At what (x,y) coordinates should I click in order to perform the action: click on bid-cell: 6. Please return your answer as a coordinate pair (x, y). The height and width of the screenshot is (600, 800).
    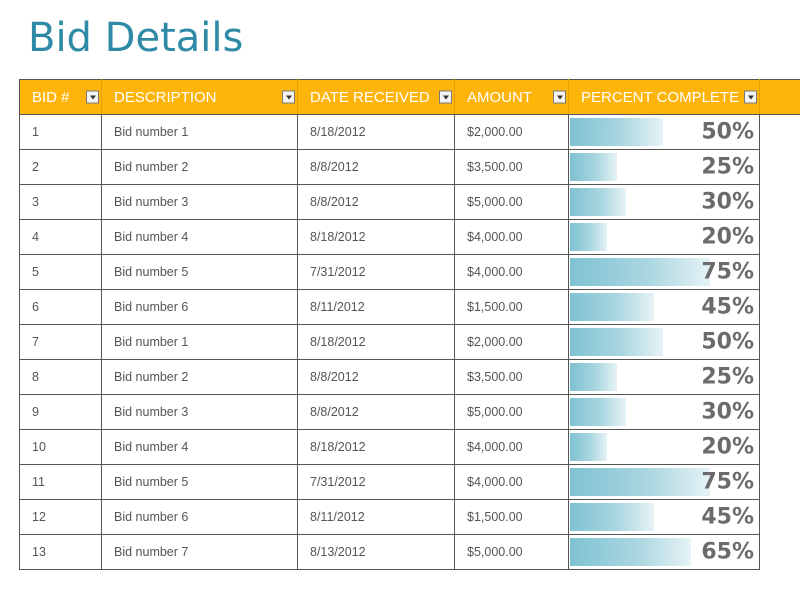
    Looking at the image, I should click on (60, 307).